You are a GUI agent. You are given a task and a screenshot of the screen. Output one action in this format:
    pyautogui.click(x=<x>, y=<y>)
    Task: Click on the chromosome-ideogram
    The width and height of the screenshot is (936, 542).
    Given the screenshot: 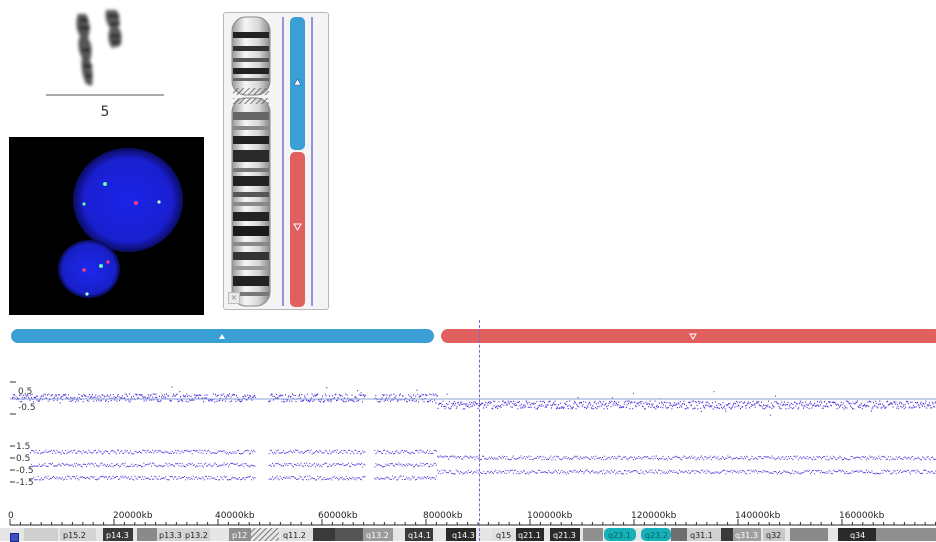 What is the action you would take?
    pyautogui.click(x=272, y=161)
    